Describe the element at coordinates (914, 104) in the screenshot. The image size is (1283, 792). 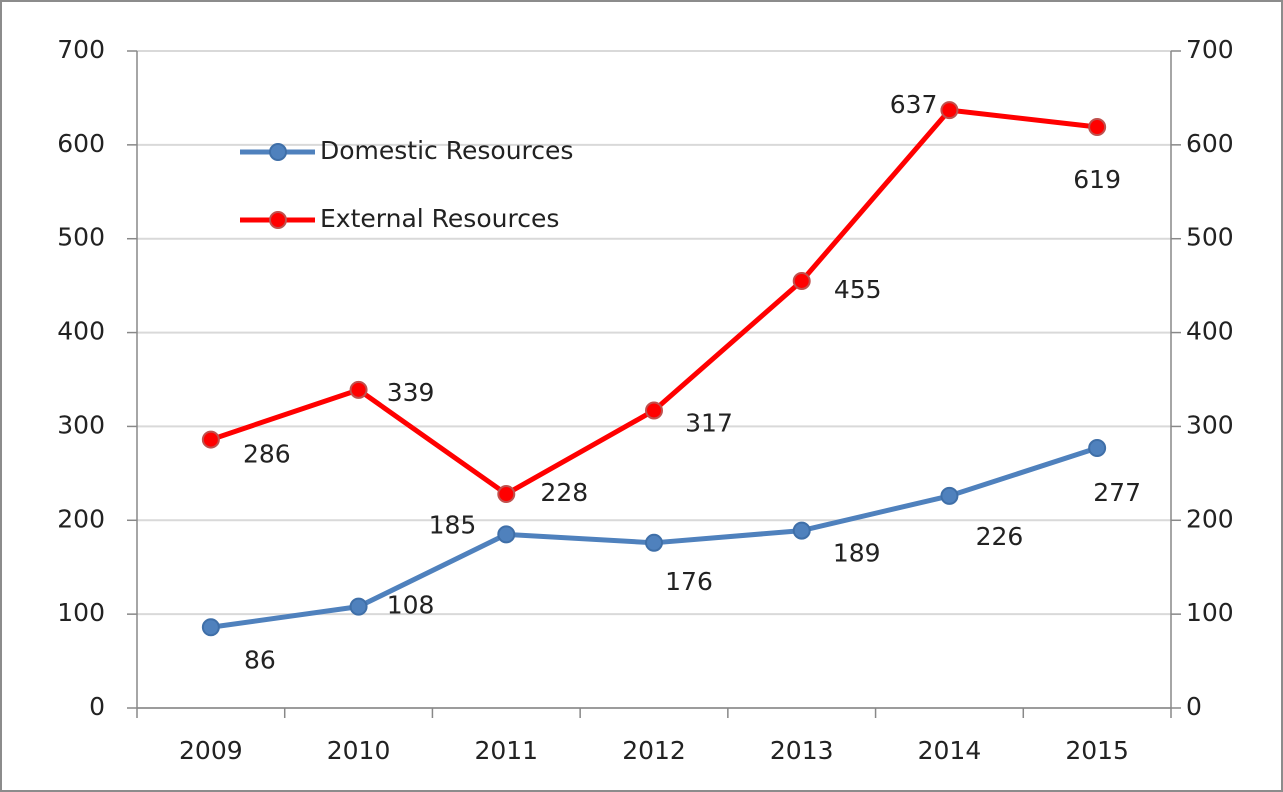
I see `data-label: 637` at that location.